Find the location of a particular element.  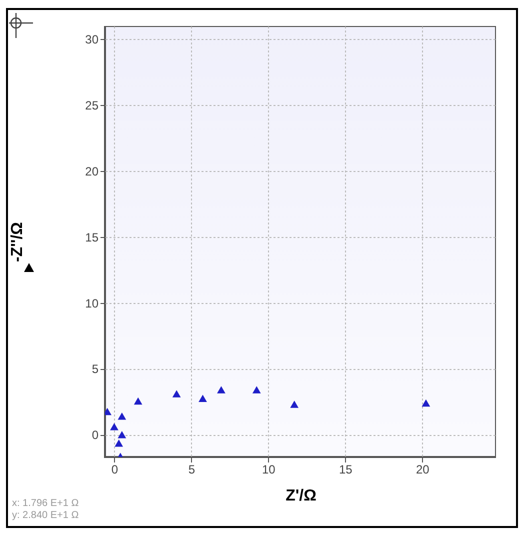

x-tick-label: 15 is located at coordinates (345, 469).